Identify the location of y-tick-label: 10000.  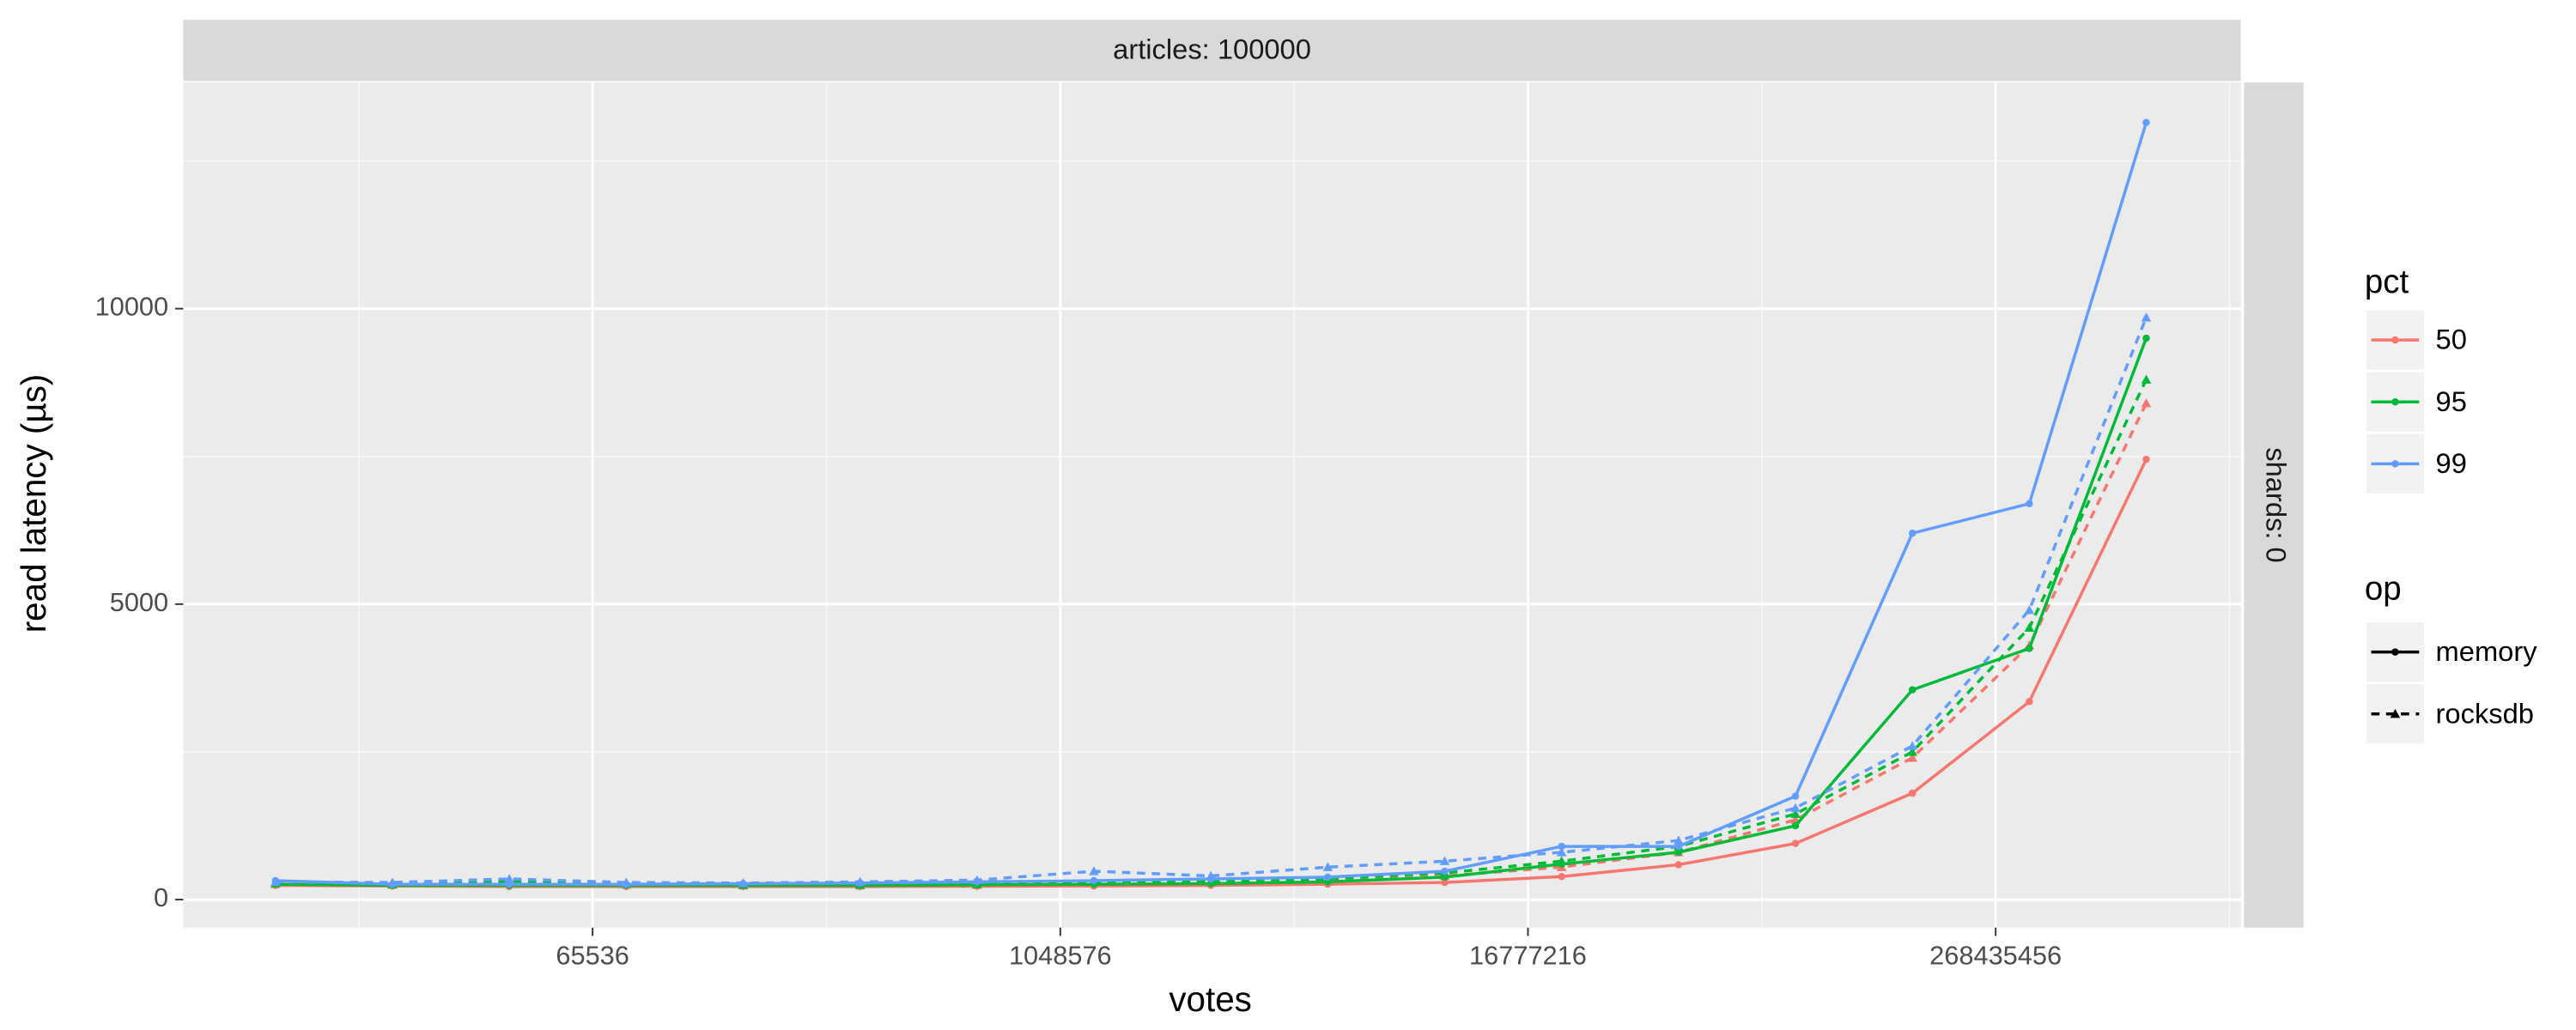
(132, 307).